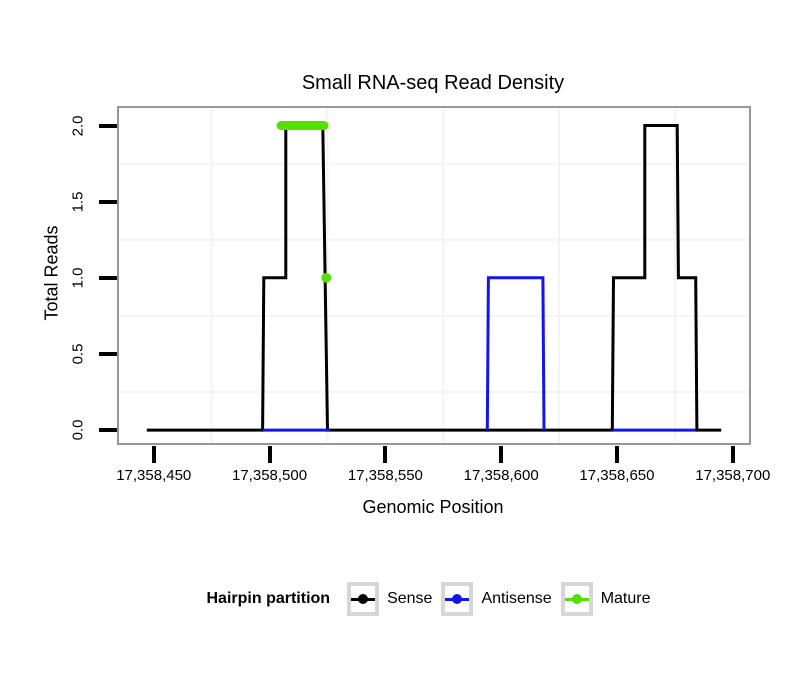 The image size is (810, 690). What do you see at coordinates (410, 598) in the screenshot?
I see `legend-label-sense: Sense` at bounding box center [410, 598].